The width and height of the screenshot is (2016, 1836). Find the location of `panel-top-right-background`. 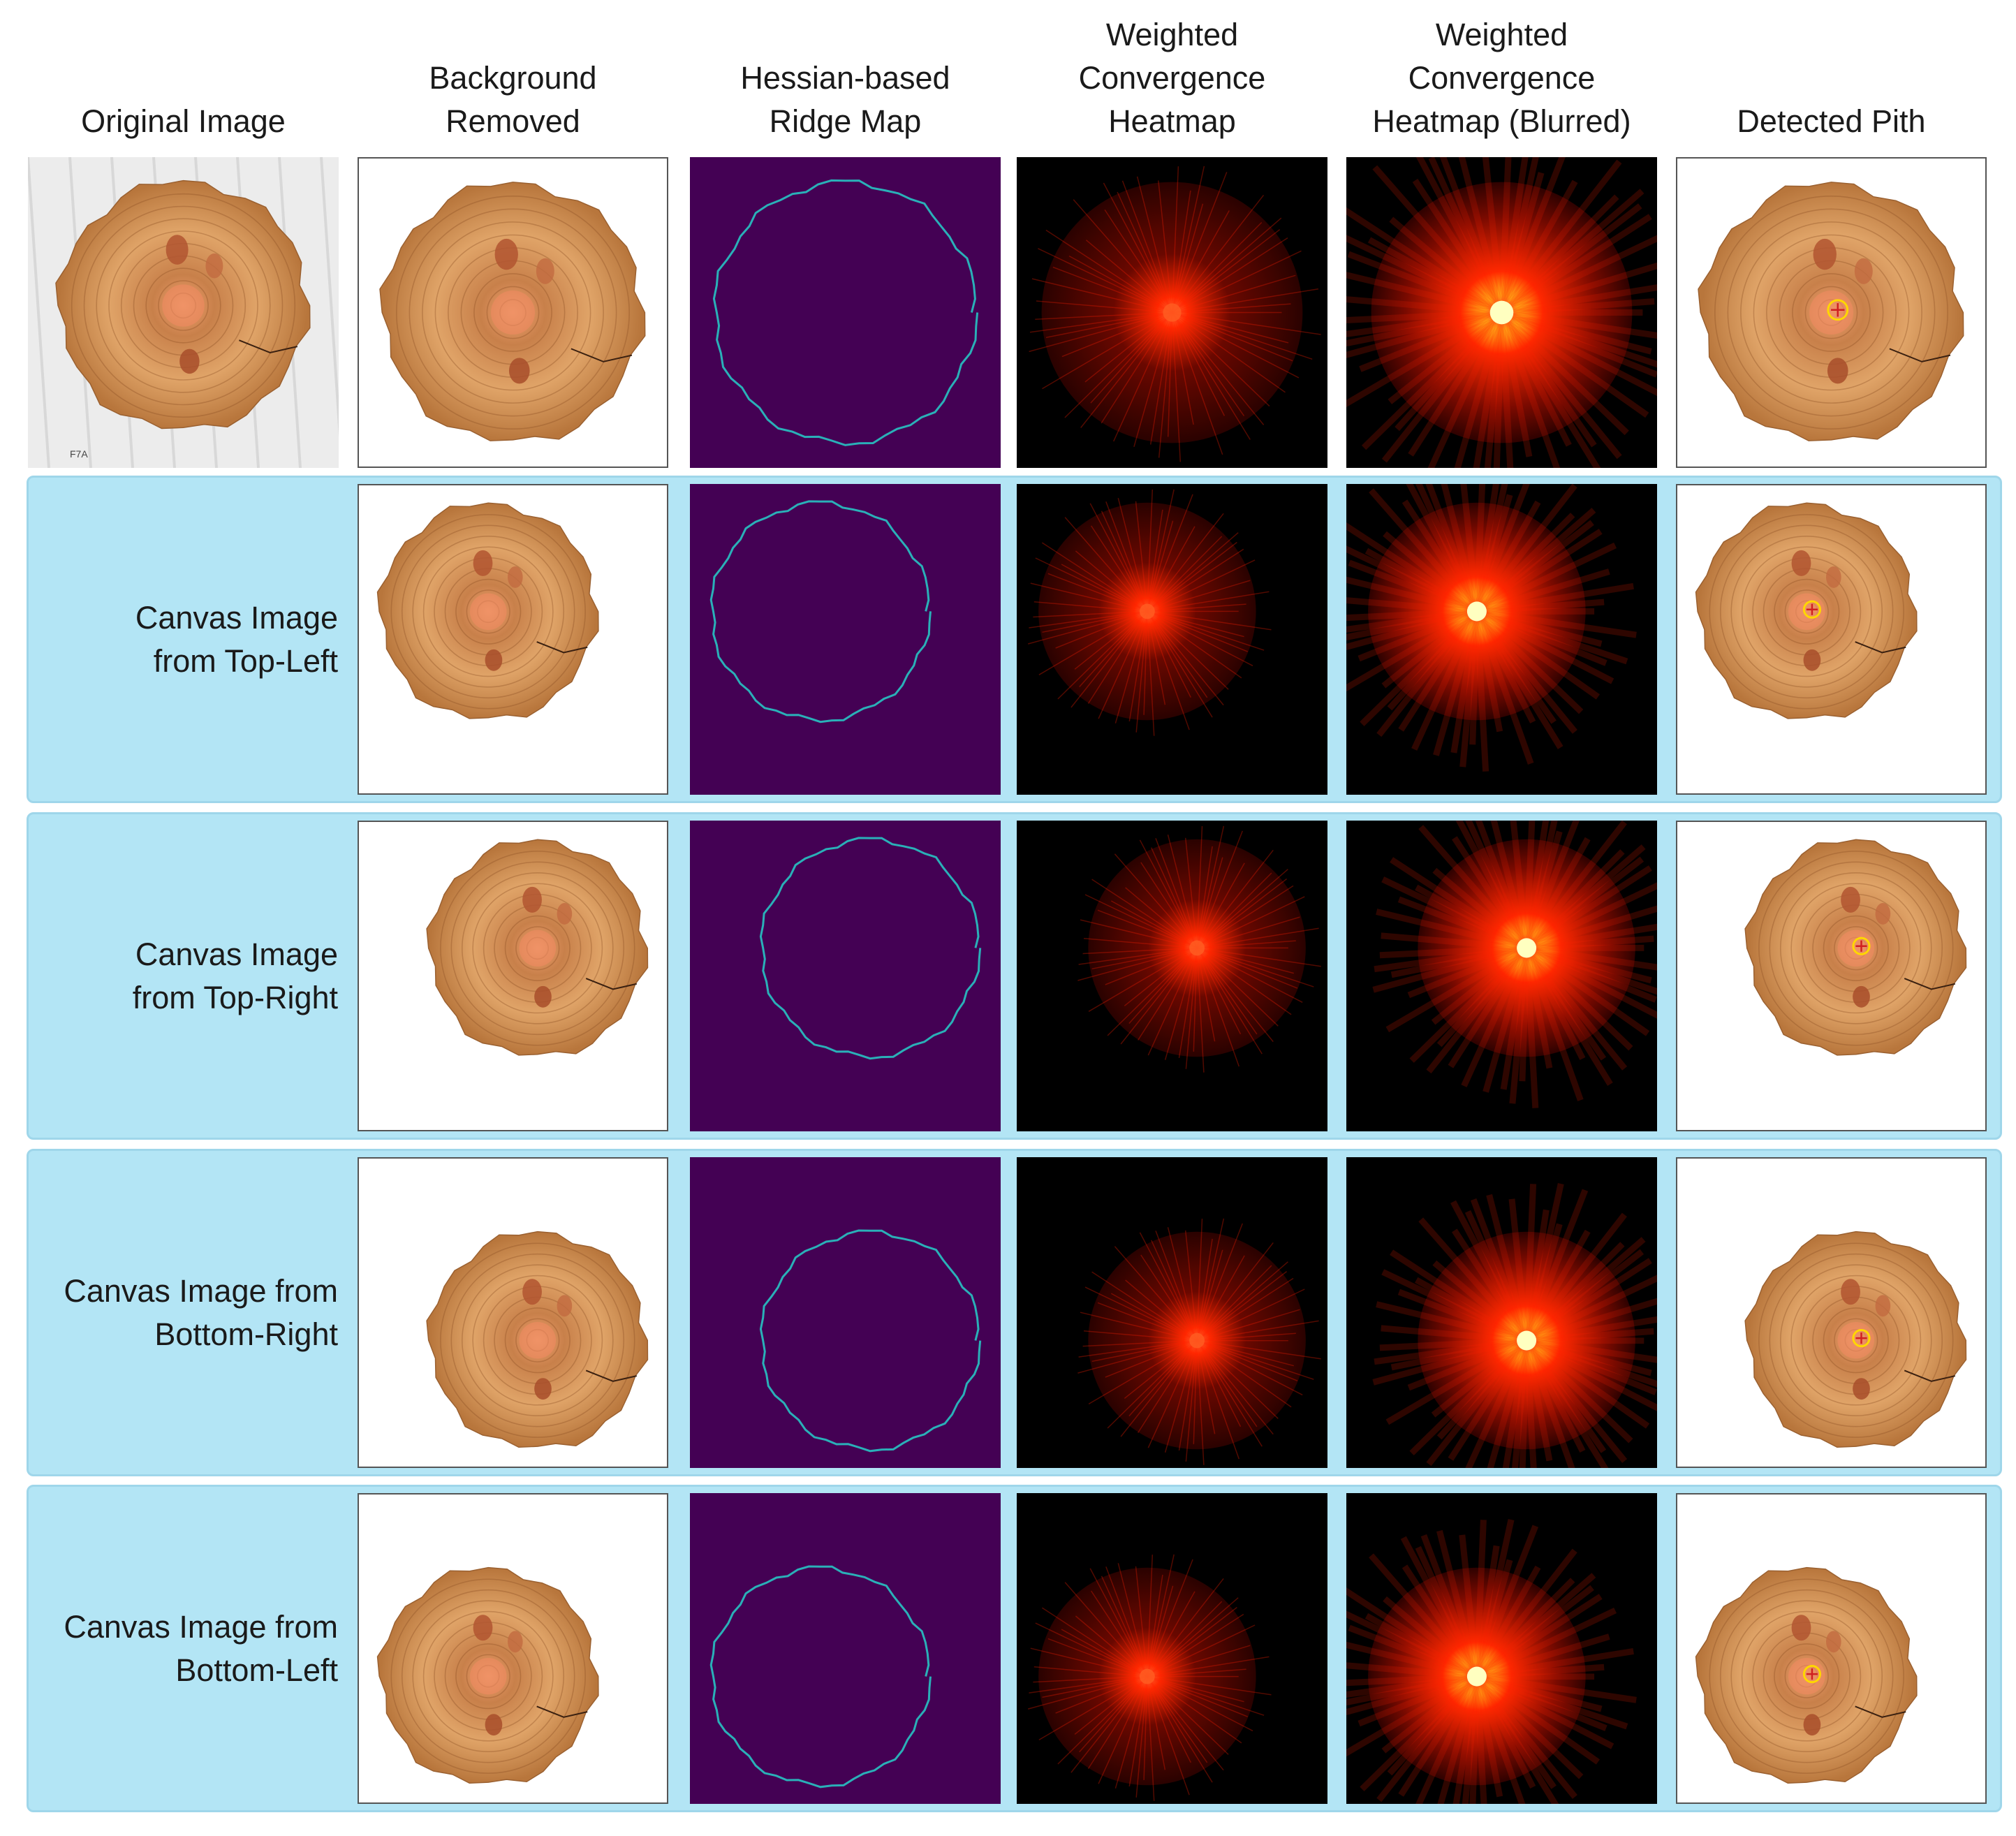

panel-top-right-background is located at coordinates (513, 976).